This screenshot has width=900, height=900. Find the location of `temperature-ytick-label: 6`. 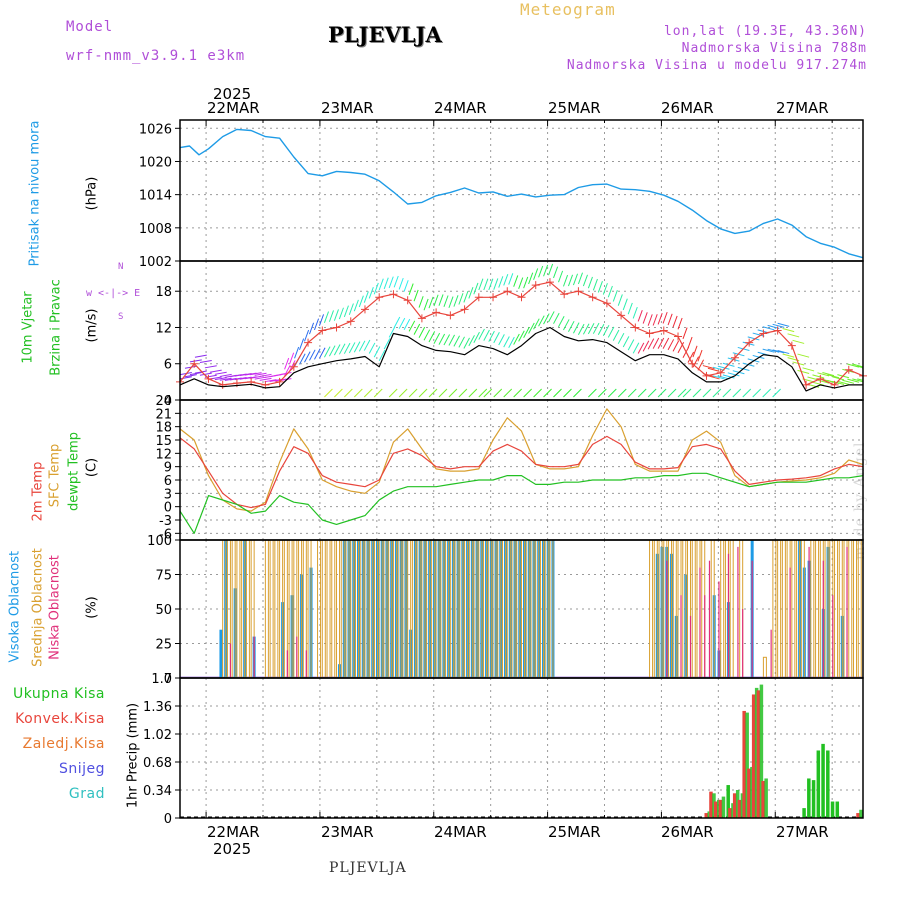

temperature-ytick-label: 6 is located at coordinates (168, 481).